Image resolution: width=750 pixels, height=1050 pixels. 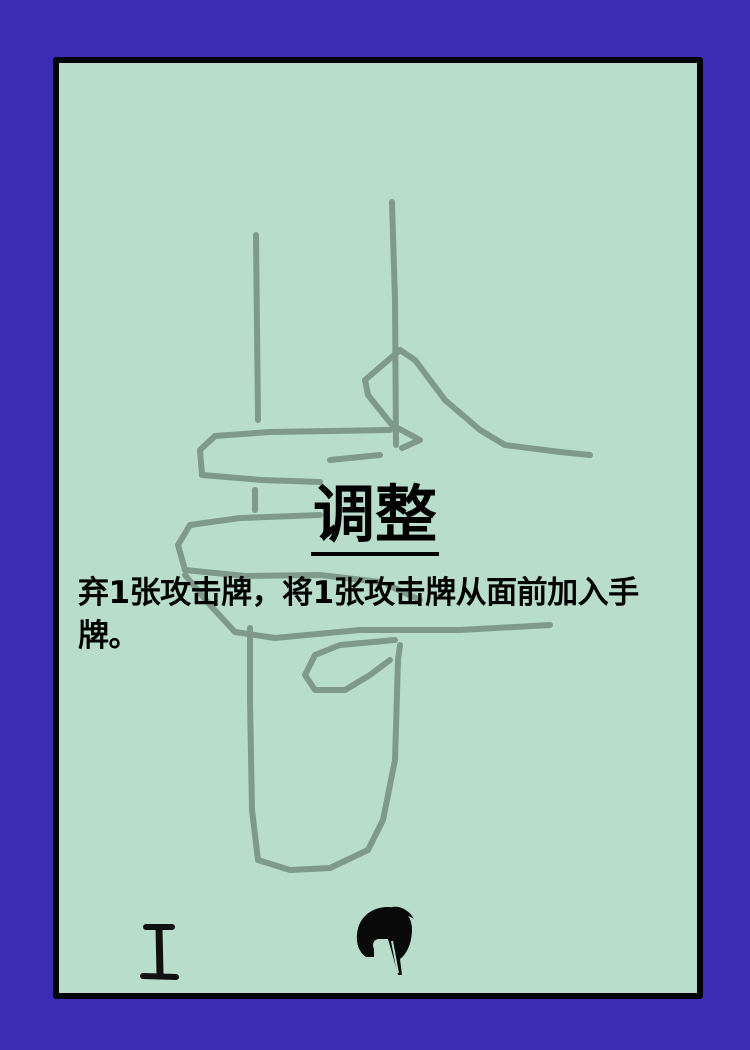 I want to click on card-description: 弃1张攻击牌，将1张攻击牌从面前加入手牌。, so click(x=358, y=614).